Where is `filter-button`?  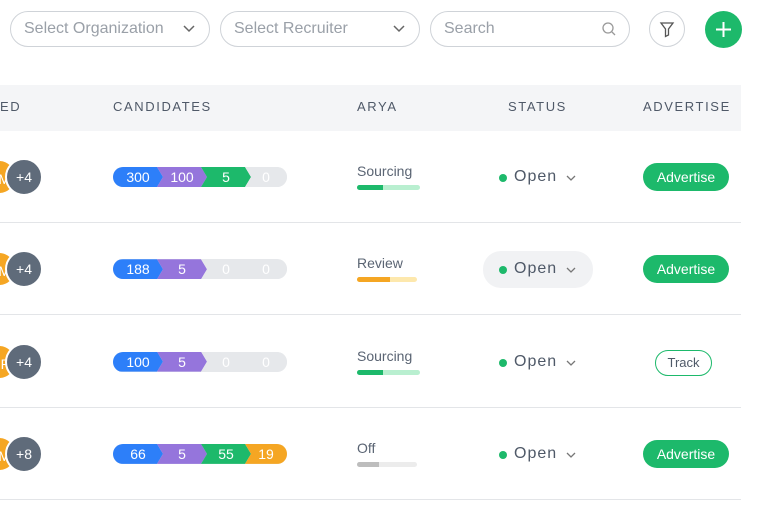
filter-button is located at coordinates (667, 29).